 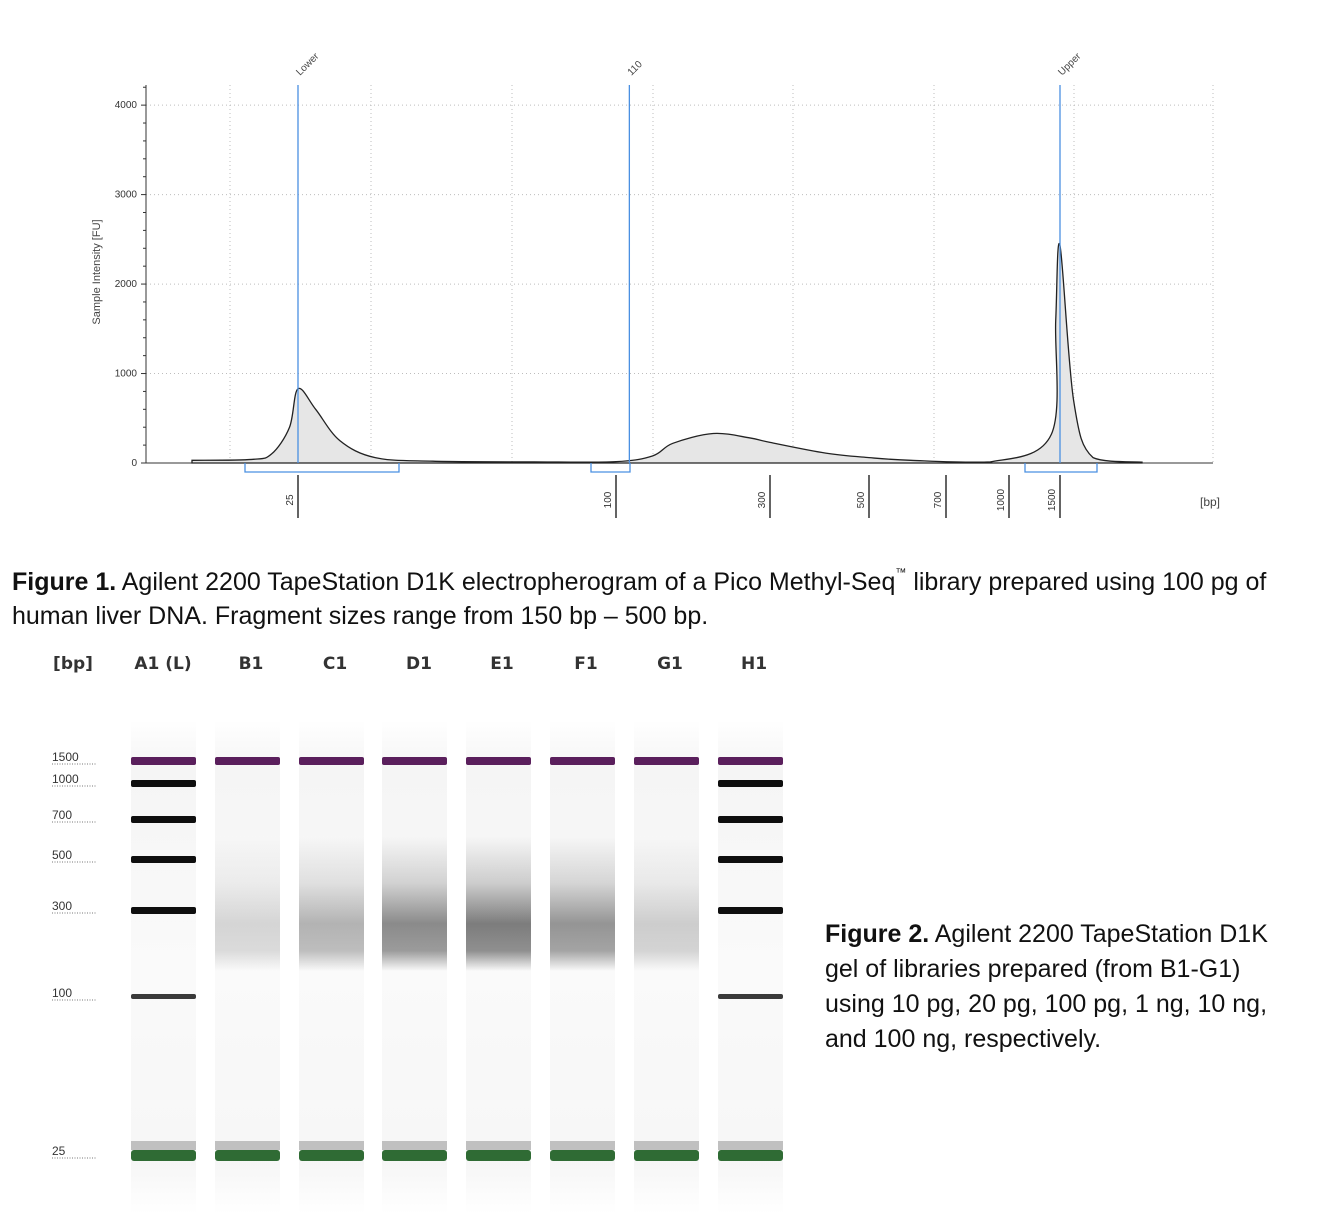 What do you see at coordinates (670, 664) in the screenshot?
I see `gel-lane-label: G1` at bounding box center [670, 664].